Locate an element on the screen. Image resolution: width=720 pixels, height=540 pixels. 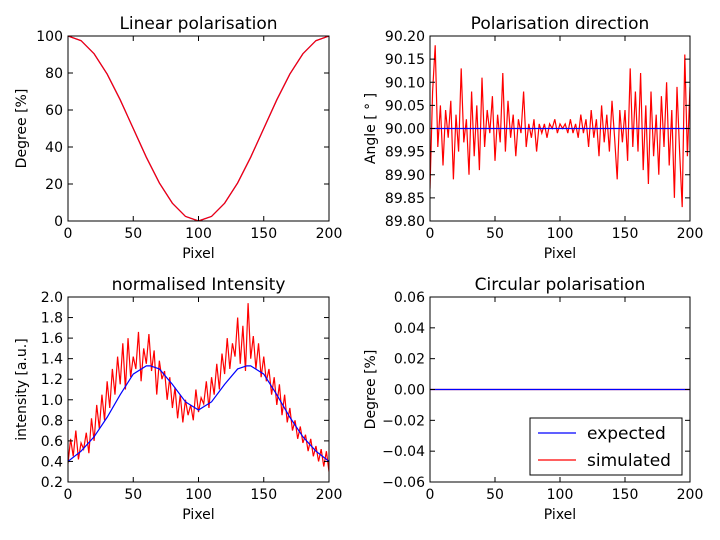
y-tick-label: 90.15 is located at coordinates (405, 60).